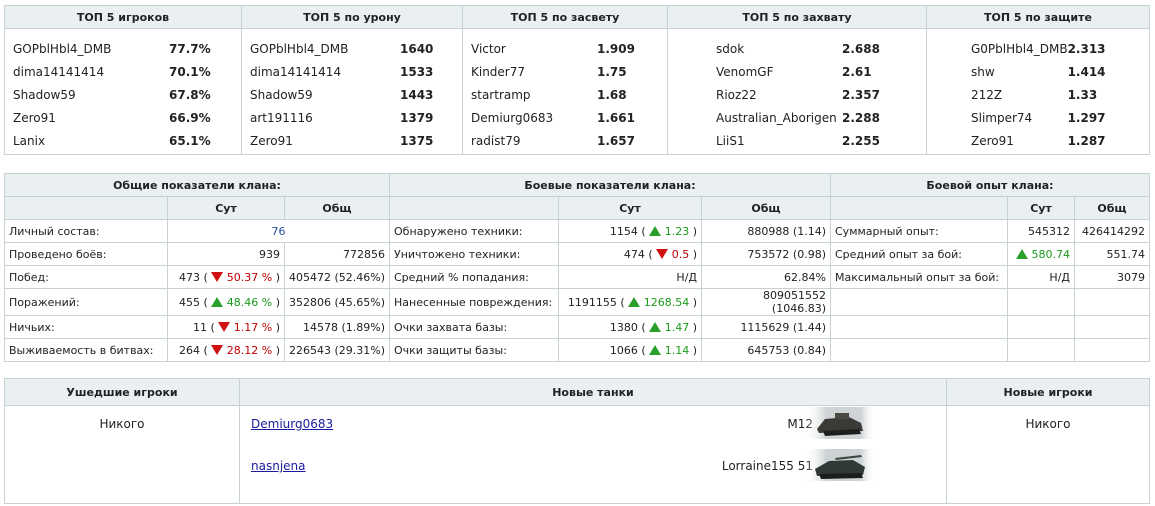 The image size is (1155, 506). I want to click on player-value: 1640, so click(417, 48).